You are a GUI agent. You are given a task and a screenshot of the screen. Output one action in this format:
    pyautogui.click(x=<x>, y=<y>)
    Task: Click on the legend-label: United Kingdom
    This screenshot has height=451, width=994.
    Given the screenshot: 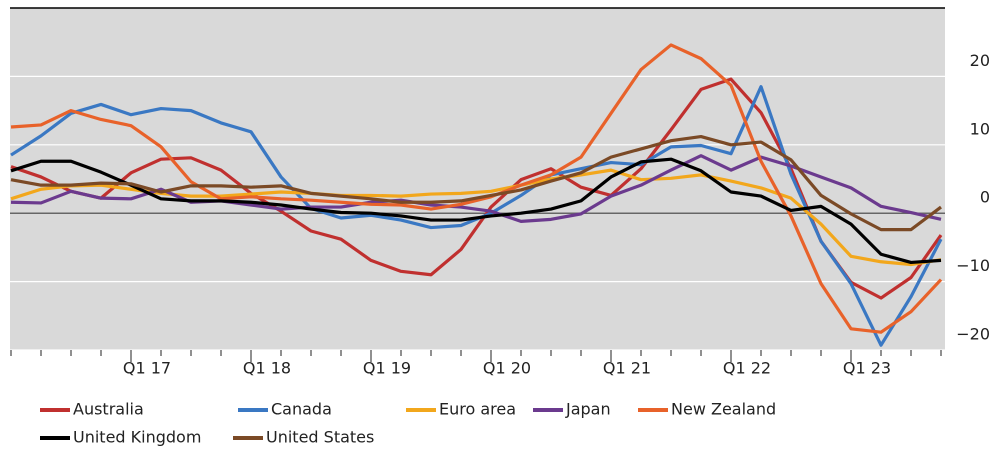 What is the action you would take?
    pyautogui.click(x=137, y=437)
    